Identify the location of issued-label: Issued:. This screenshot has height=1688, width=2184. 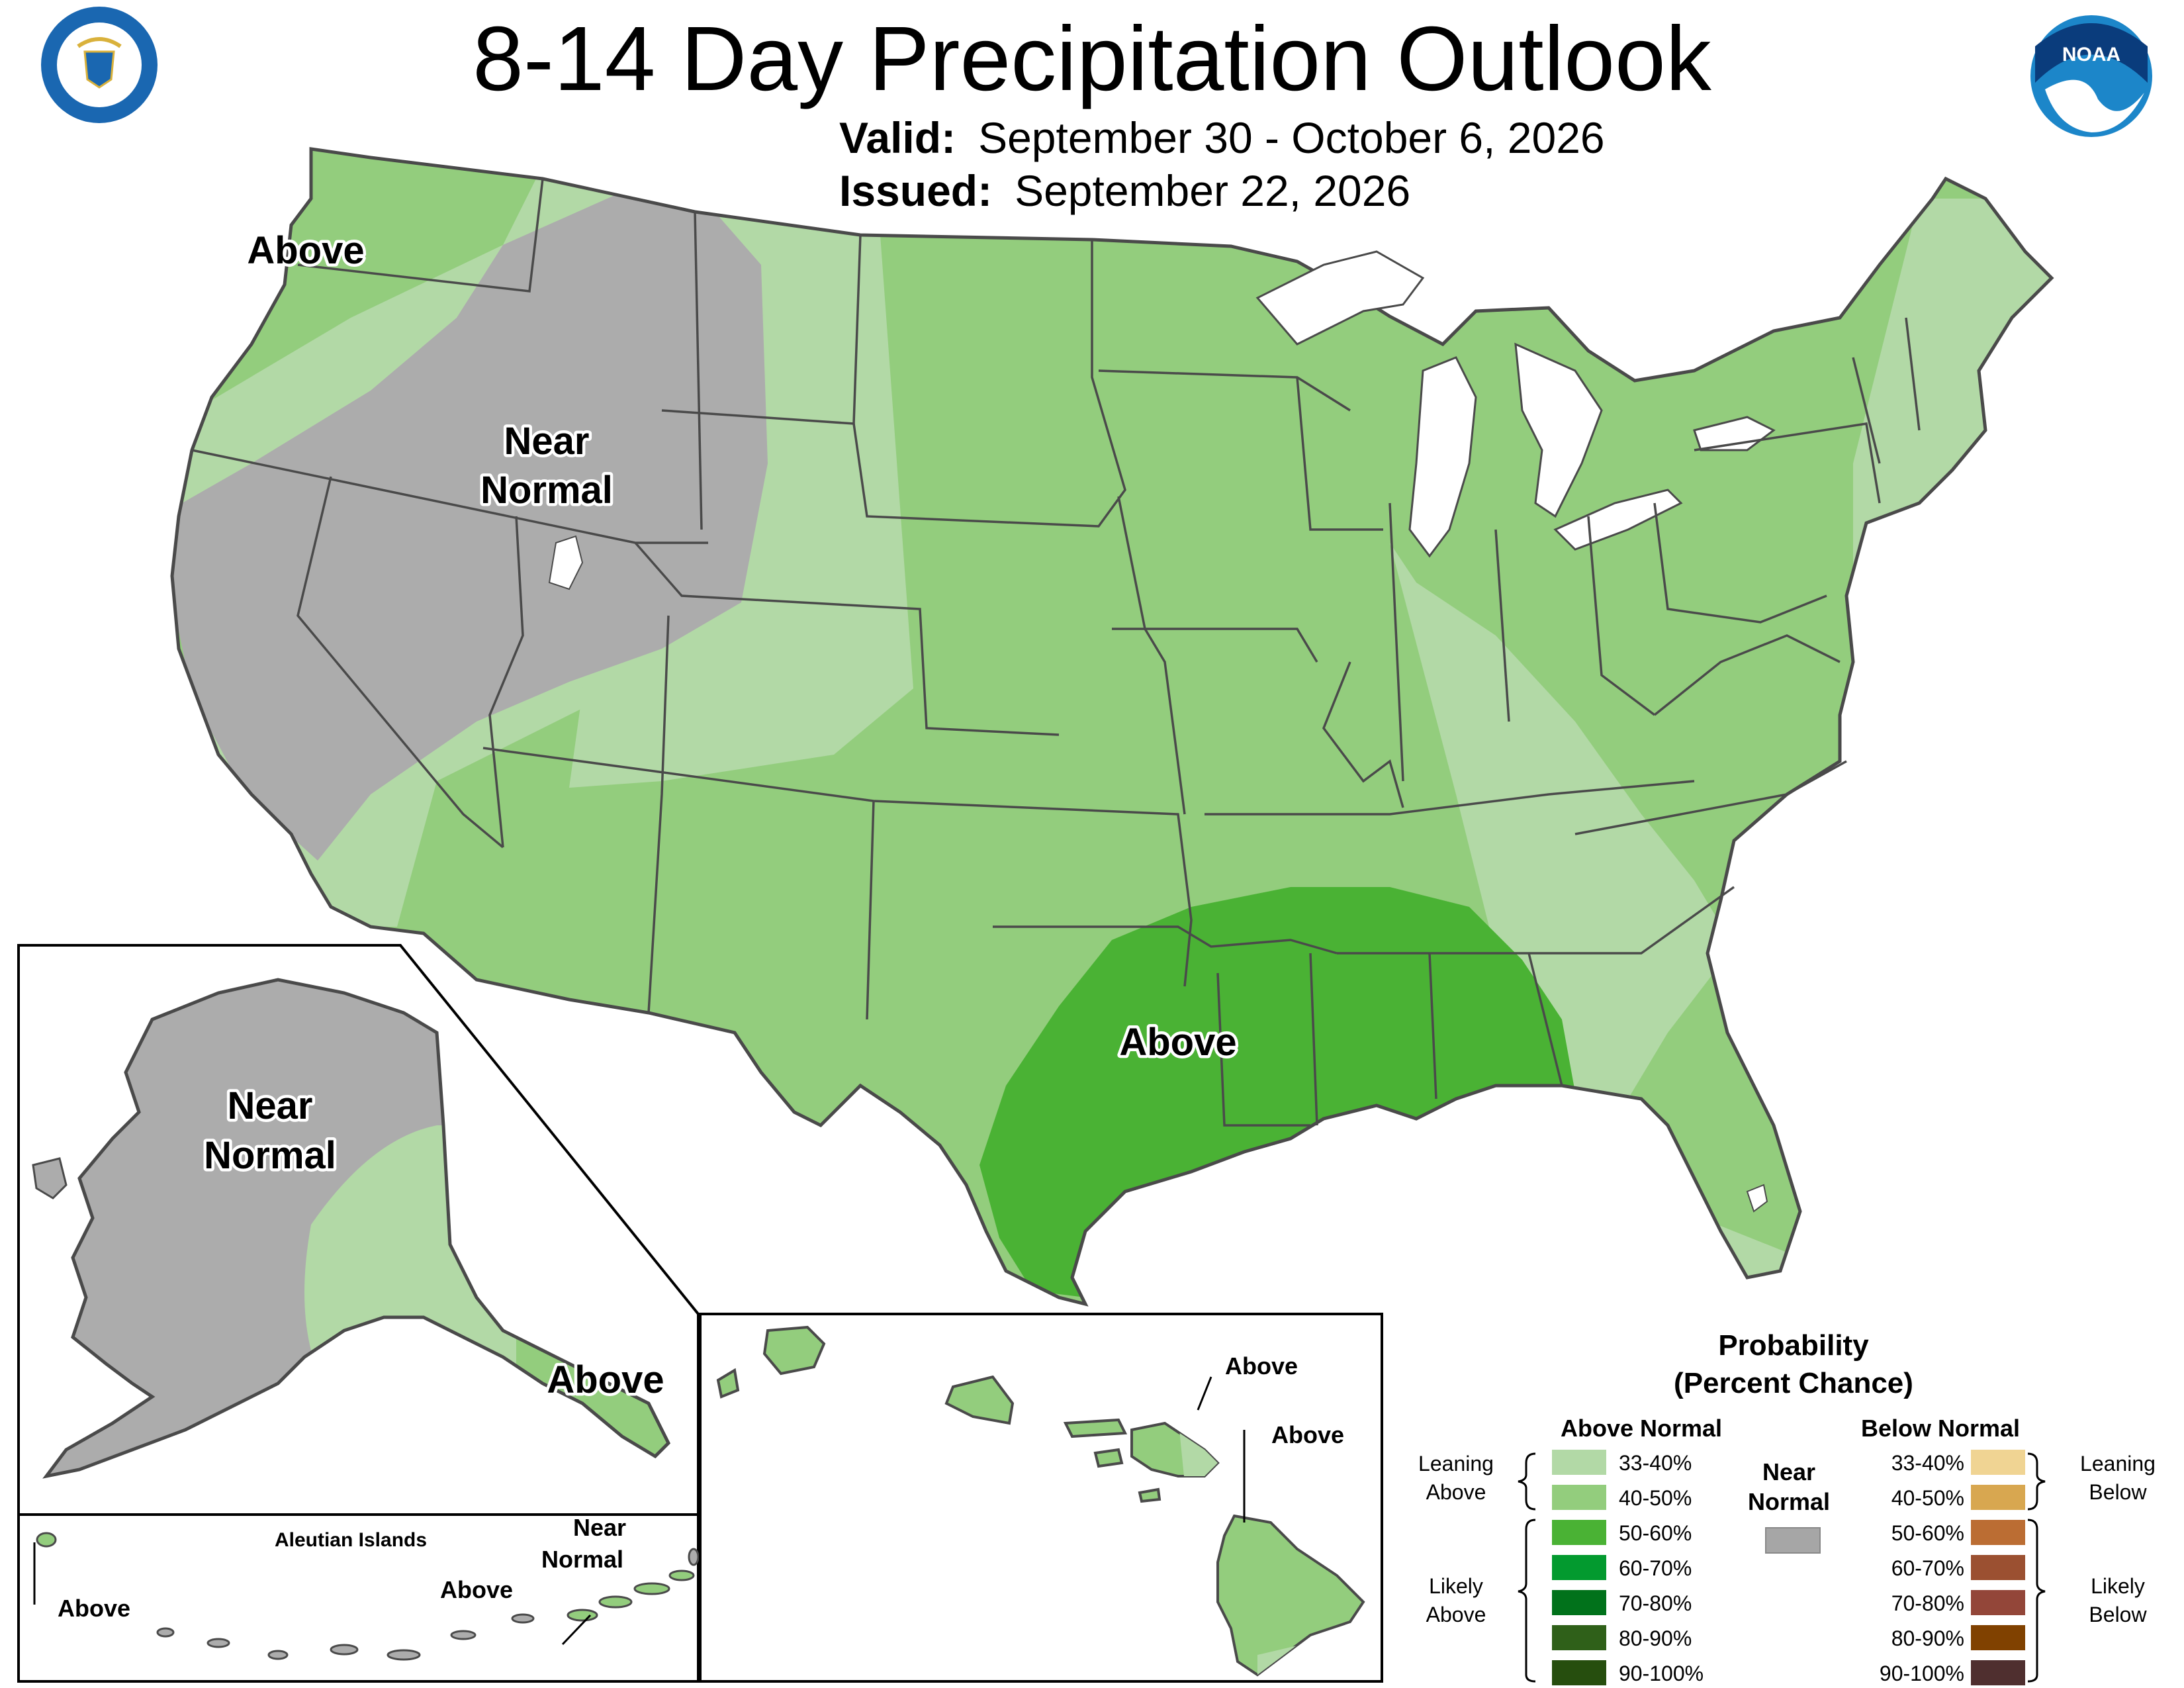
(916, 190).